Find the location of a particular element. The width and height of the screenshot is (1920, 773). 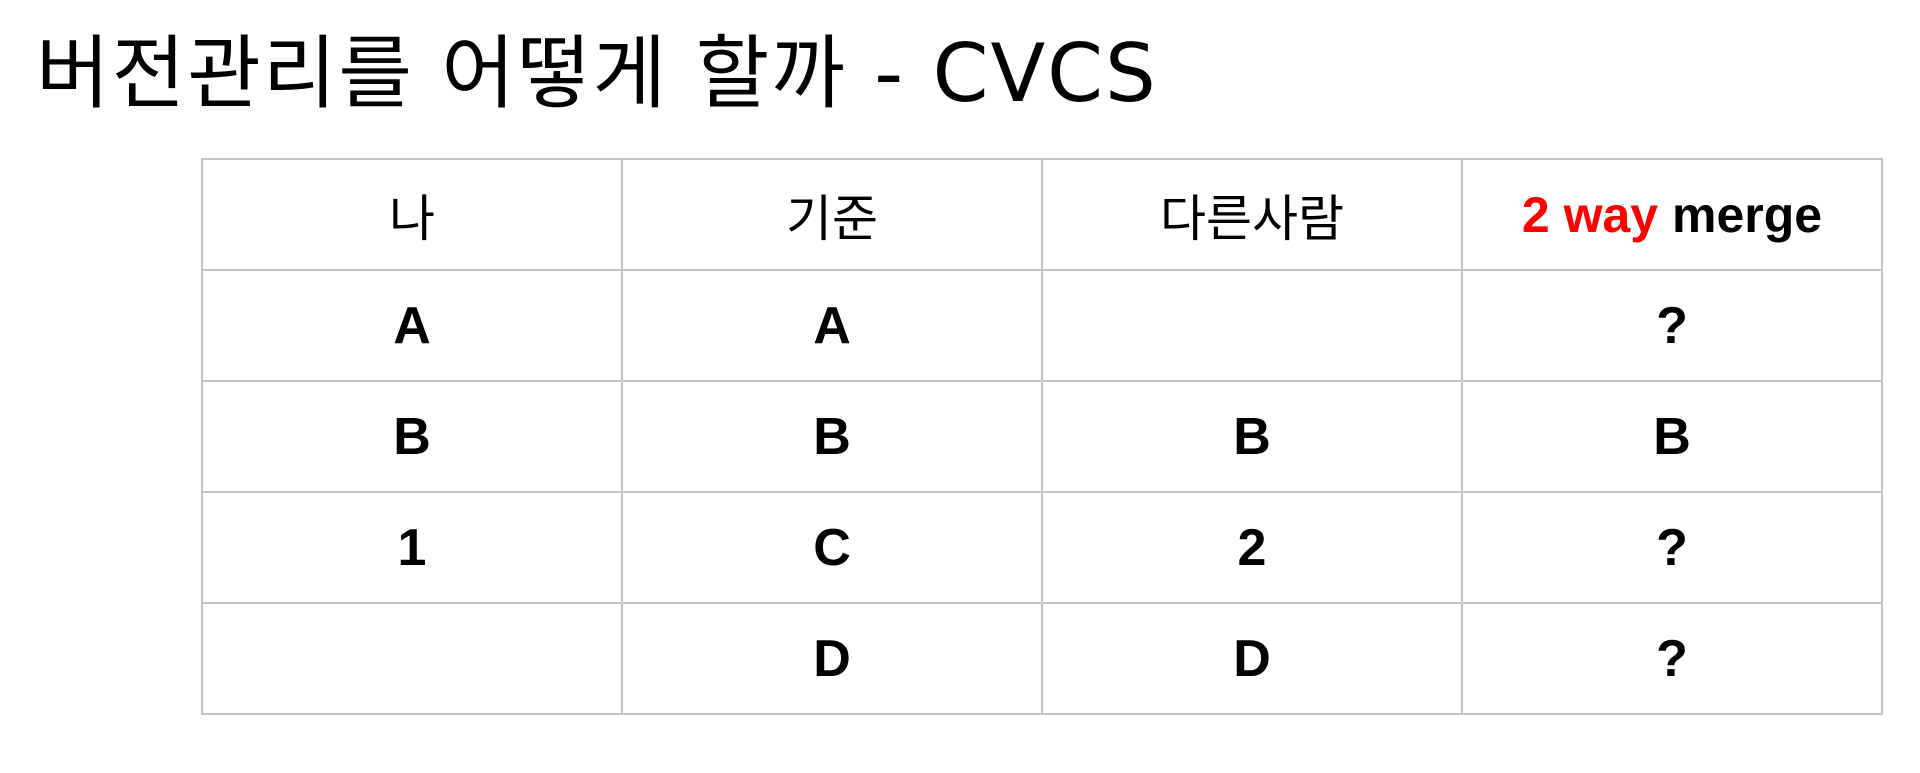

cell-base: A is located at coordinates (832, 325).